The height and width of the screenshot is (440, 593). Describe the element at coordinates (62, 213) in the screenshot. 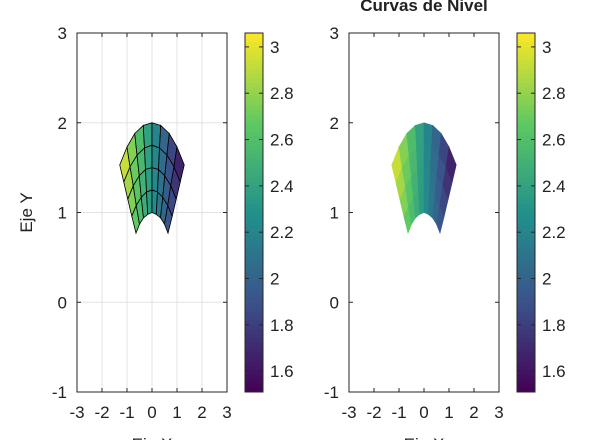

I see `y-tick-label: 1` at that location.